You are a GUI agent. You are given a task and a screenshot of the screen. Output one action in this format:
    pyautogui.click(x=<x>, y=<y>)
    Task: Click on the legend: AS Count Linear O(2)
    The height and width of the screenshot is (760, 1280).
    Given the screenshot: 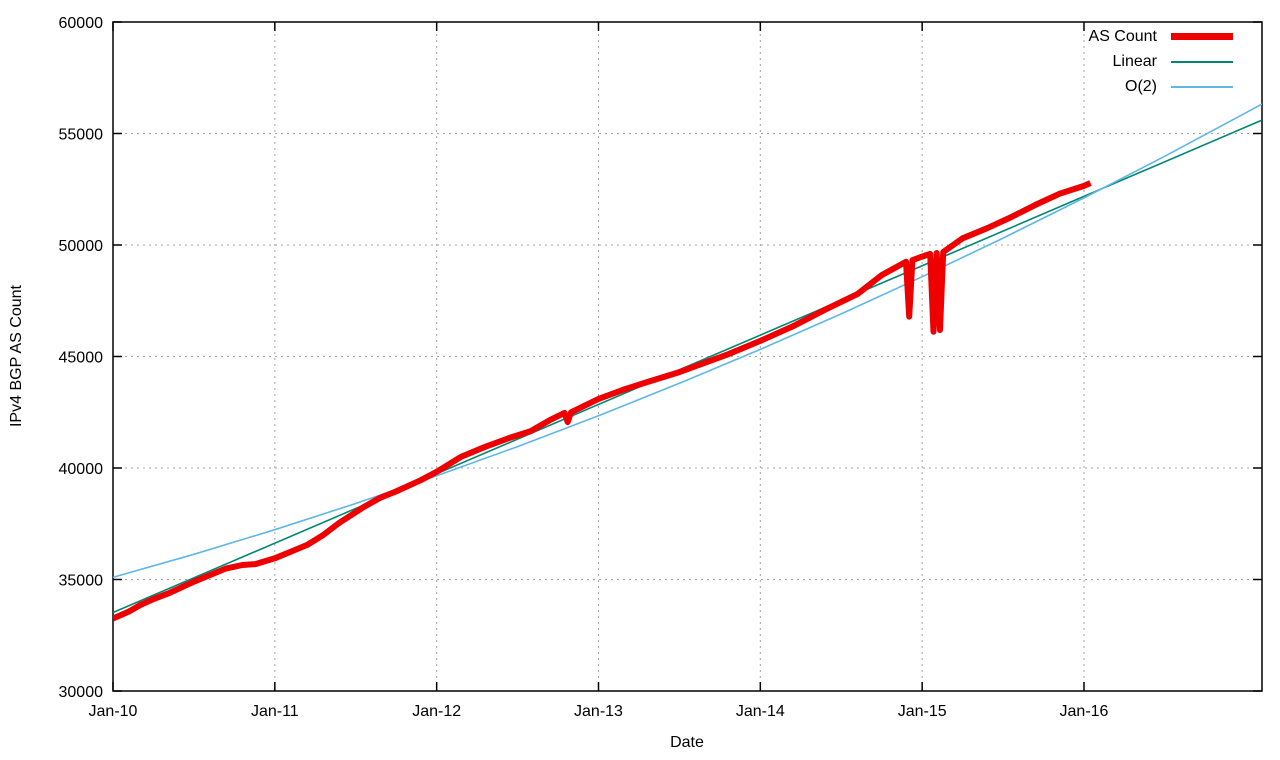 What is the action you would take?
    pyautogui.click(x=1161, y=61)
    